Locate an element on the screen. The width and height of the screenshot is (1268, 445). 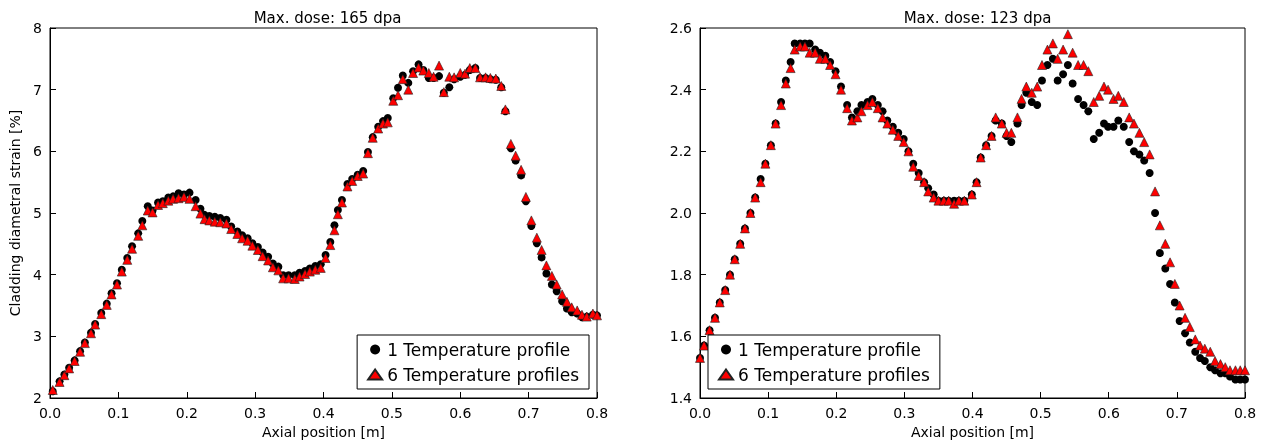
y-tick-label: 1.8 is located at coordinates (680, 274).